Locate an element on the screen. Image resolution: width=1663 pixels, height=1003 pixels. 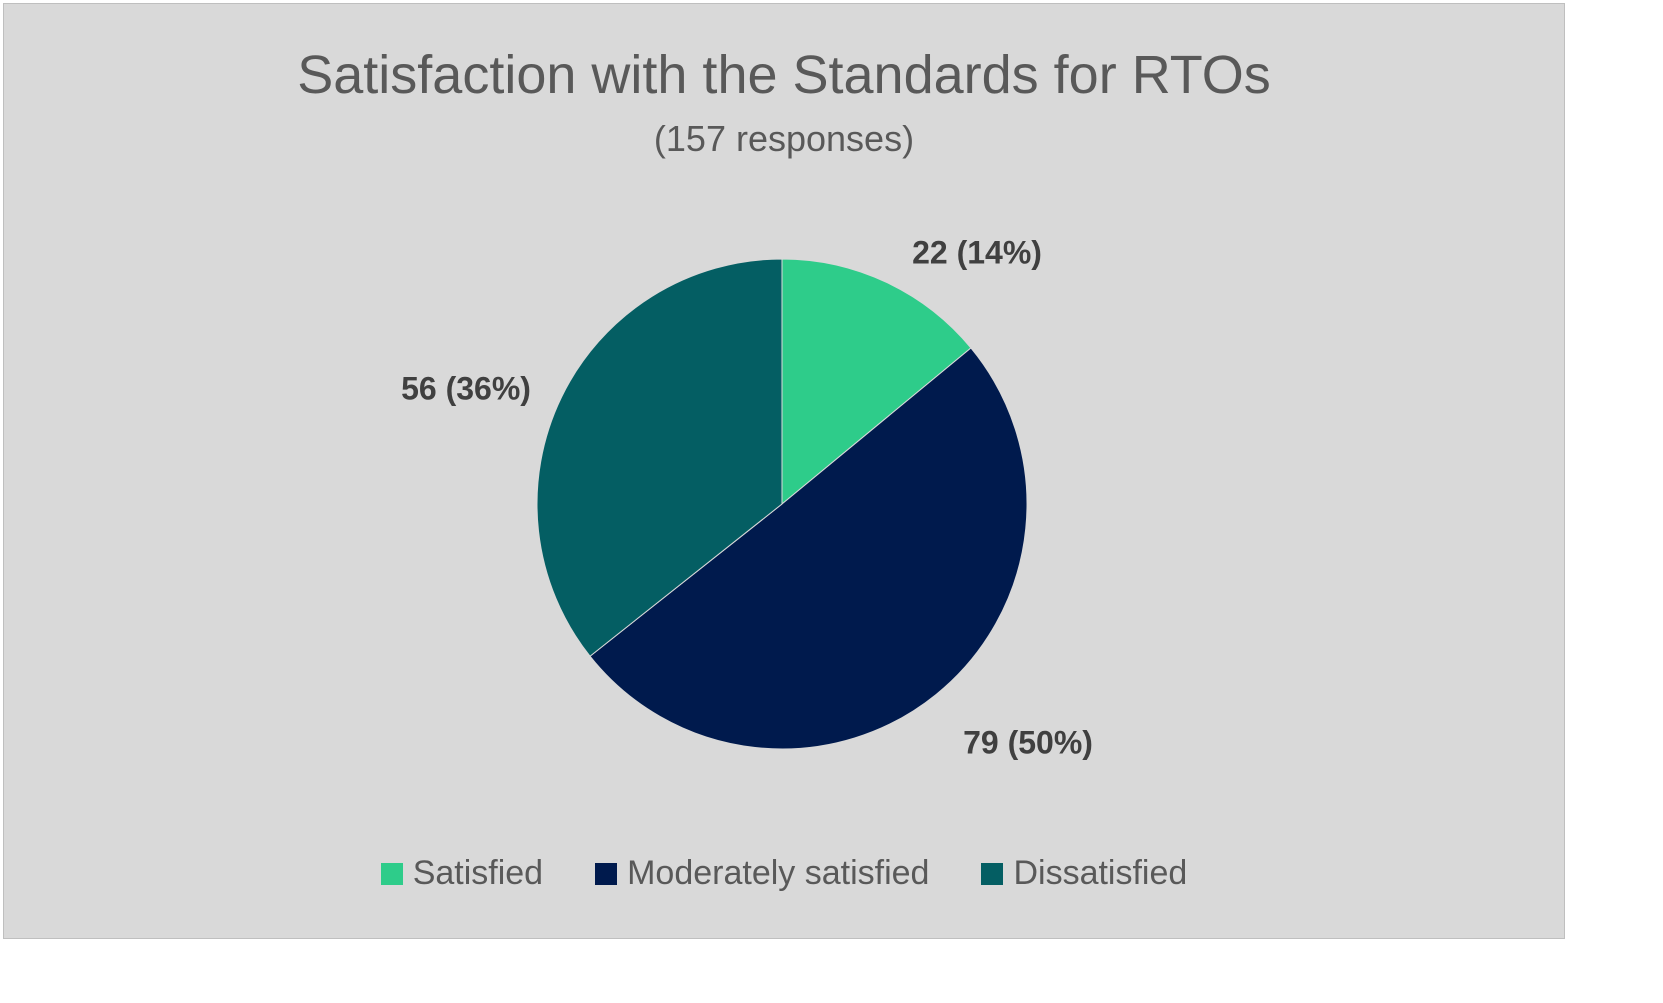
pie-slice-moderately-satisfied is located at coordinates (808, 548).